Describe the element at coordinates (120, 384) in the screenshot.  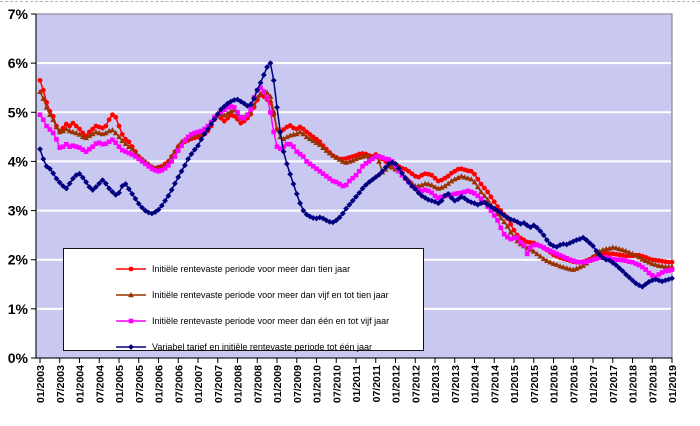
I see `x-tick-label: 01/2005` at that location.